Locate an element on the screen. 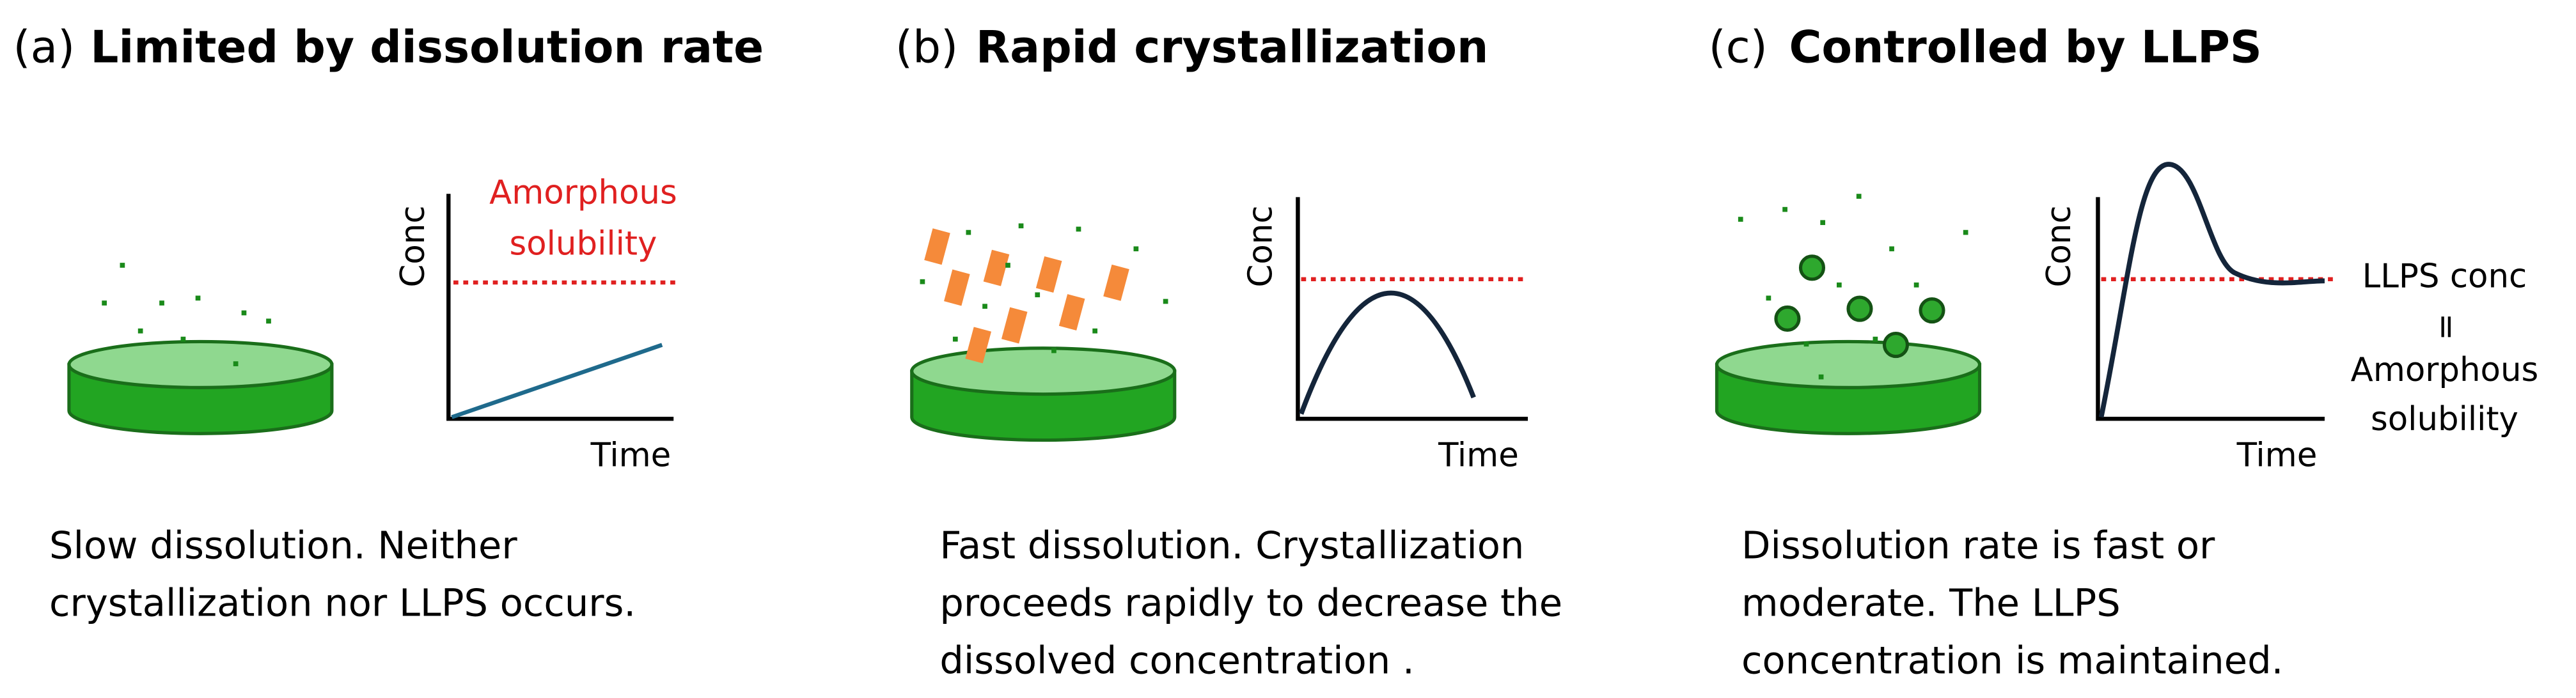  annotation: = is located at coordinates (2446, 327).